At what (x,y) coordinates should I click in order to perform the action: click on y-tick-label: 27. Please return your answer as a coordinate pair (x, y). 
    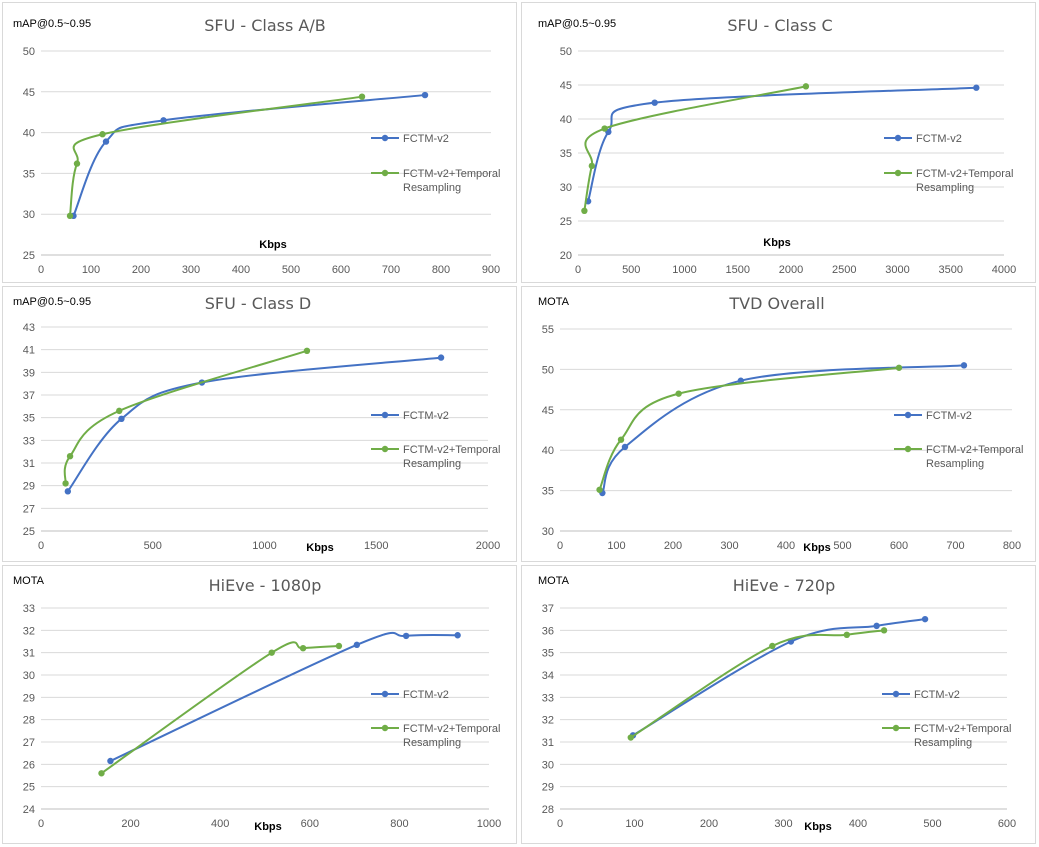
    Looking at the image, I should click on (29, 743).